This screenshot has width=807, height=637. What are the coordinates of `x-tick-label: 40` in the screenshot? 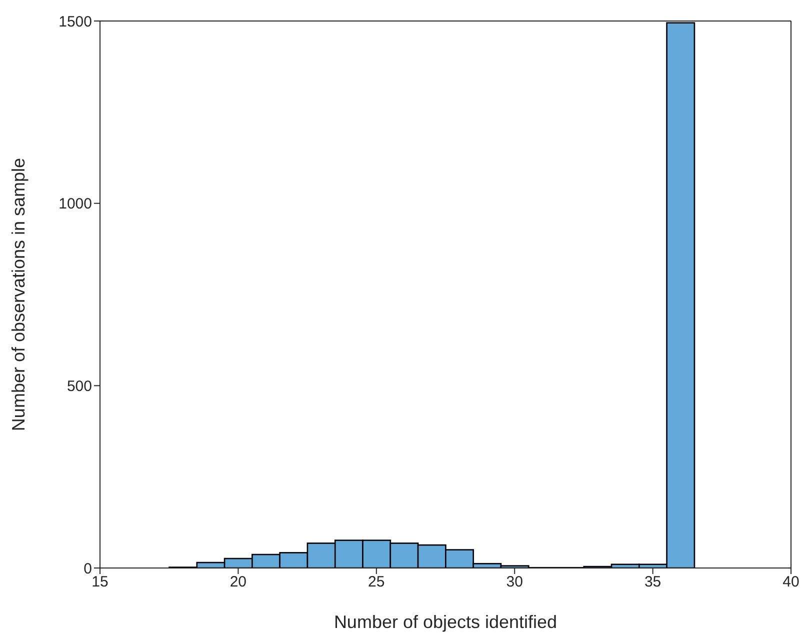 It's located at (791, 582).